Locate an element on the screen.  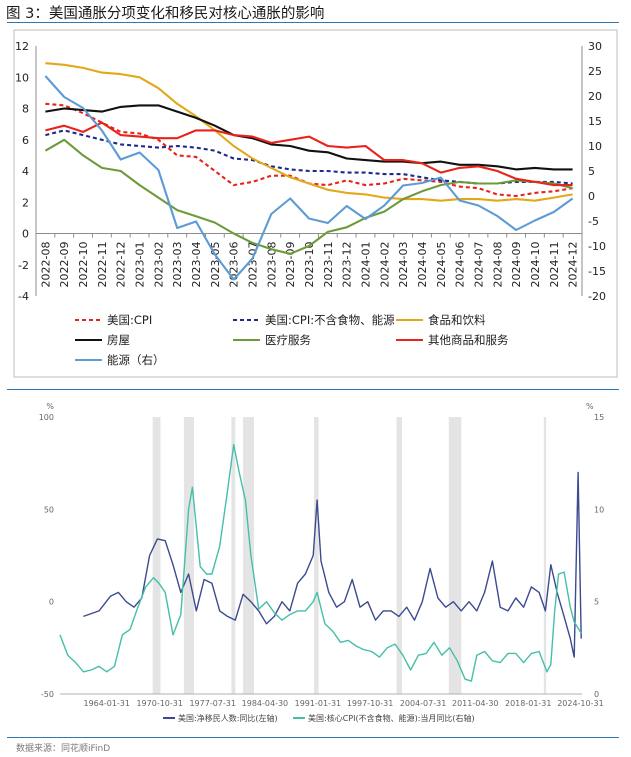
left-tick-label: 12 is located at coordinates (22, 46).